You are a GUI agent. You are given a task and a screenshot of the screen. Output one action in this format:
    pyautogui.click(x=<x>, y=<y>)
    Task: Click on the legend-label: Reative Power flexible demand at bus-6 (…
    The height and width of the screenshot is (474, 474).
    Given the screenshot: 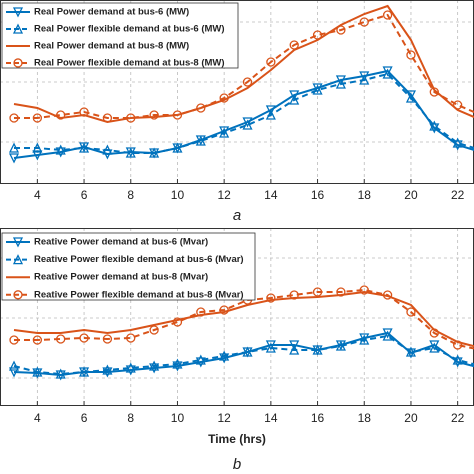 What is the action you would take?
    pyautogui.click(x=139, y=259)
    